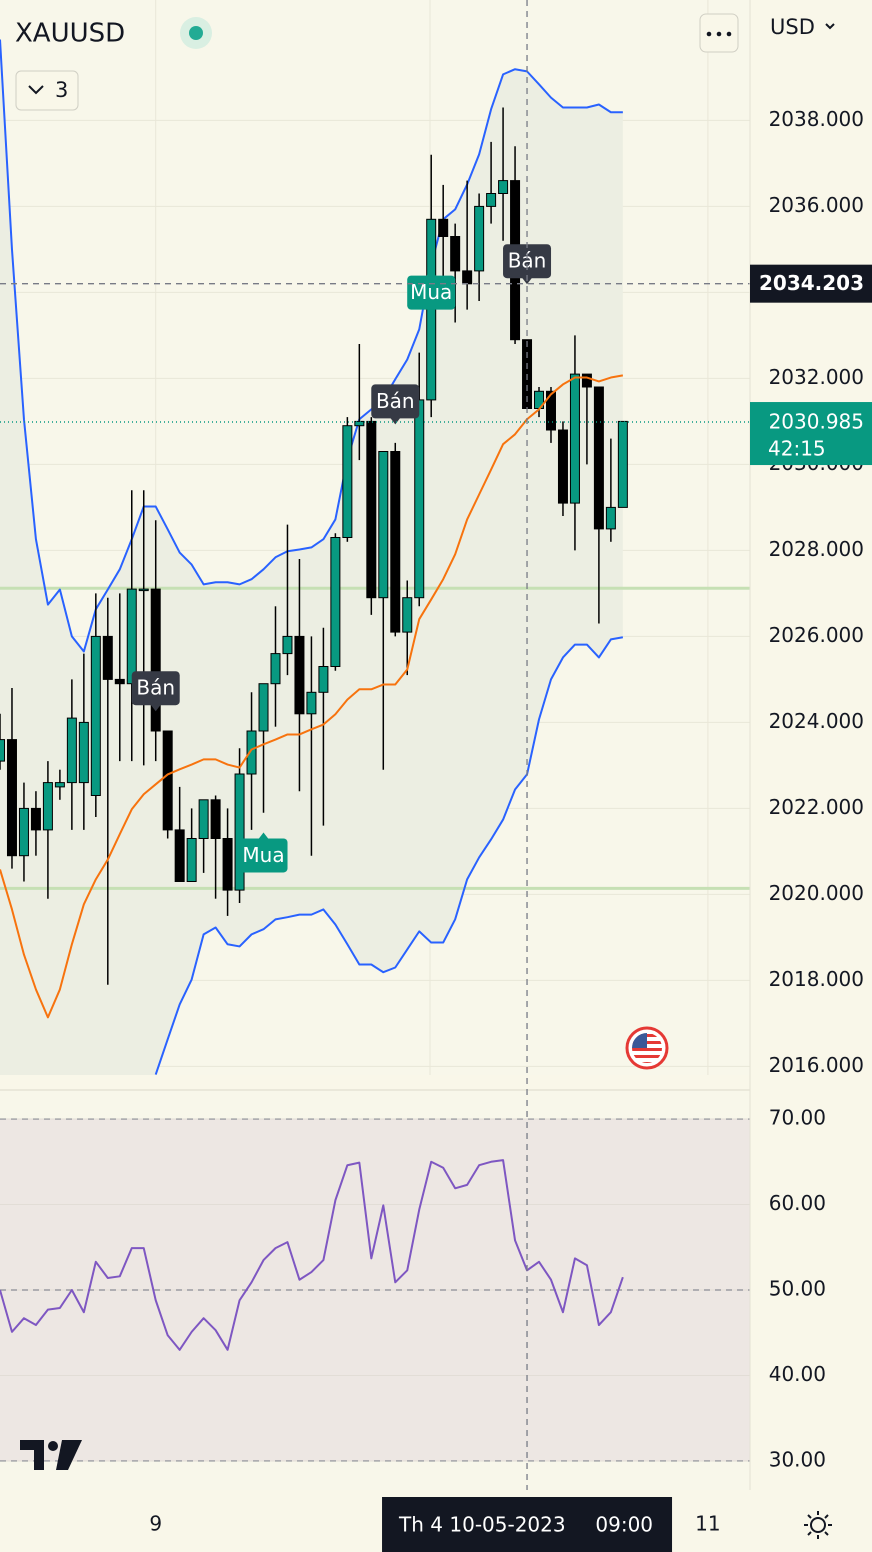 The image size is (872, 1552). I want to click on y-tick-label: 60.00, so click(797, 1203).